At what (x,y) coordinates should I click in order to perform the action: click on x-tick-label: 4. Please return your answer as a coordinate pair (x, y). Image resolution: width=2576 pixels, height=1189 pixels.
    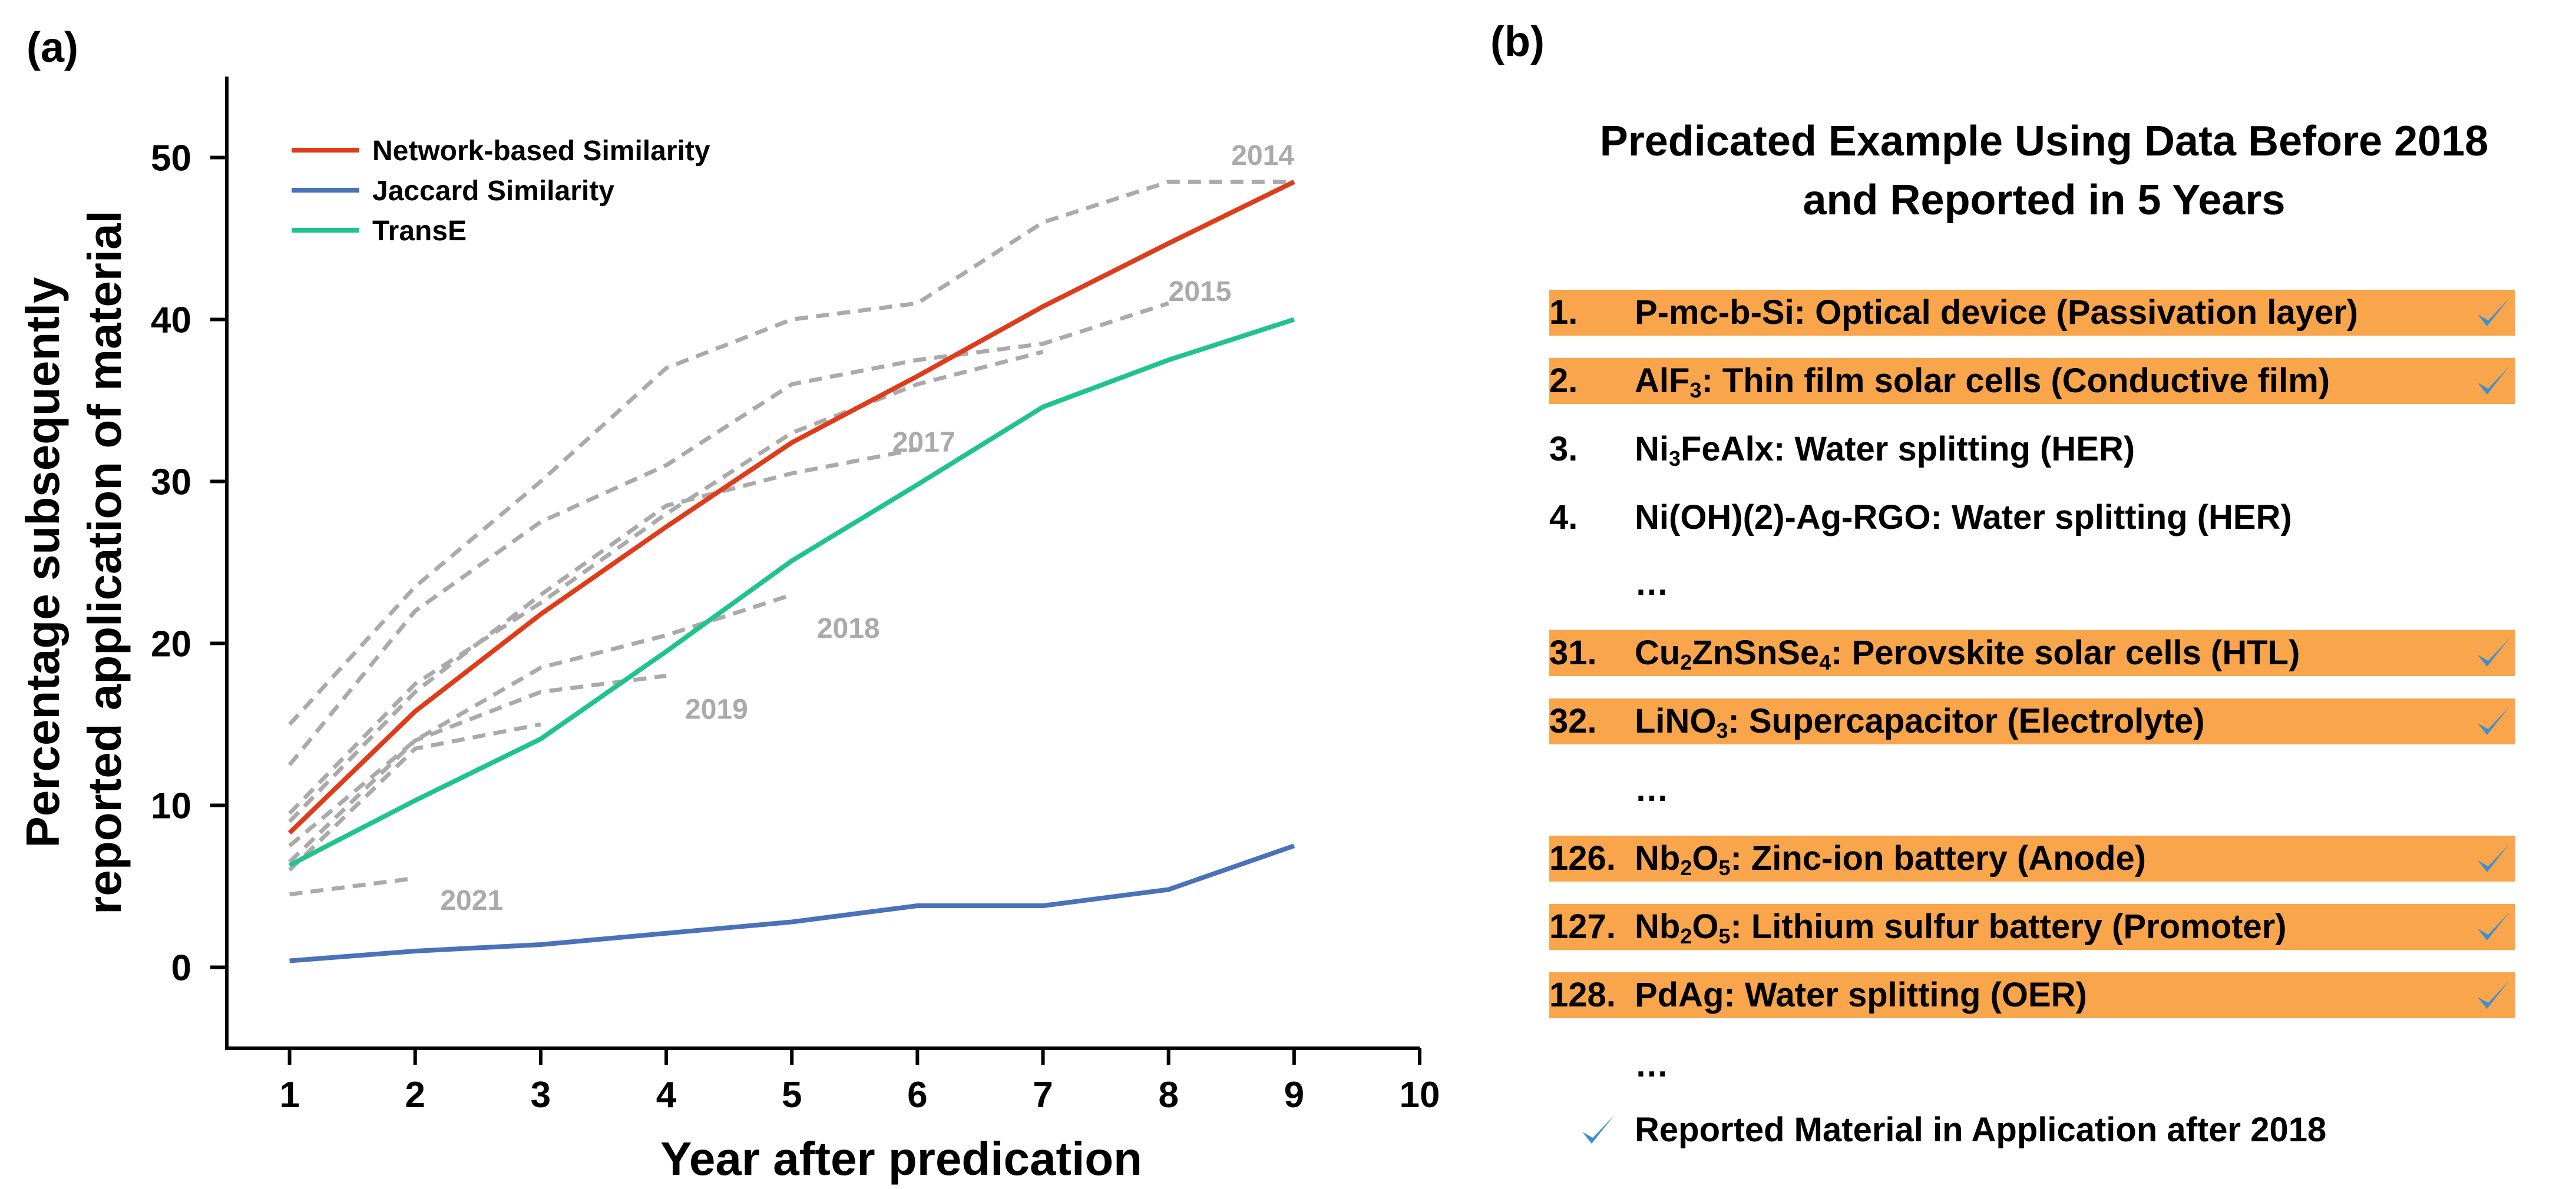
    Looking at the image, I should click on (666, 1095).